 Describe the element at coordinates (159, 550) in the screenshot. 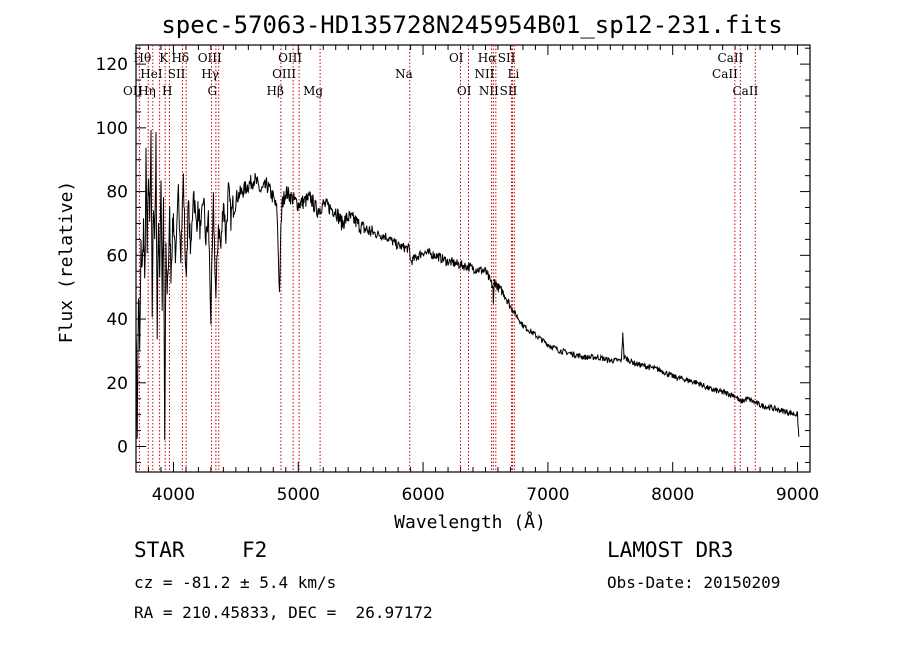

I see `object-class: STAR` at that location.